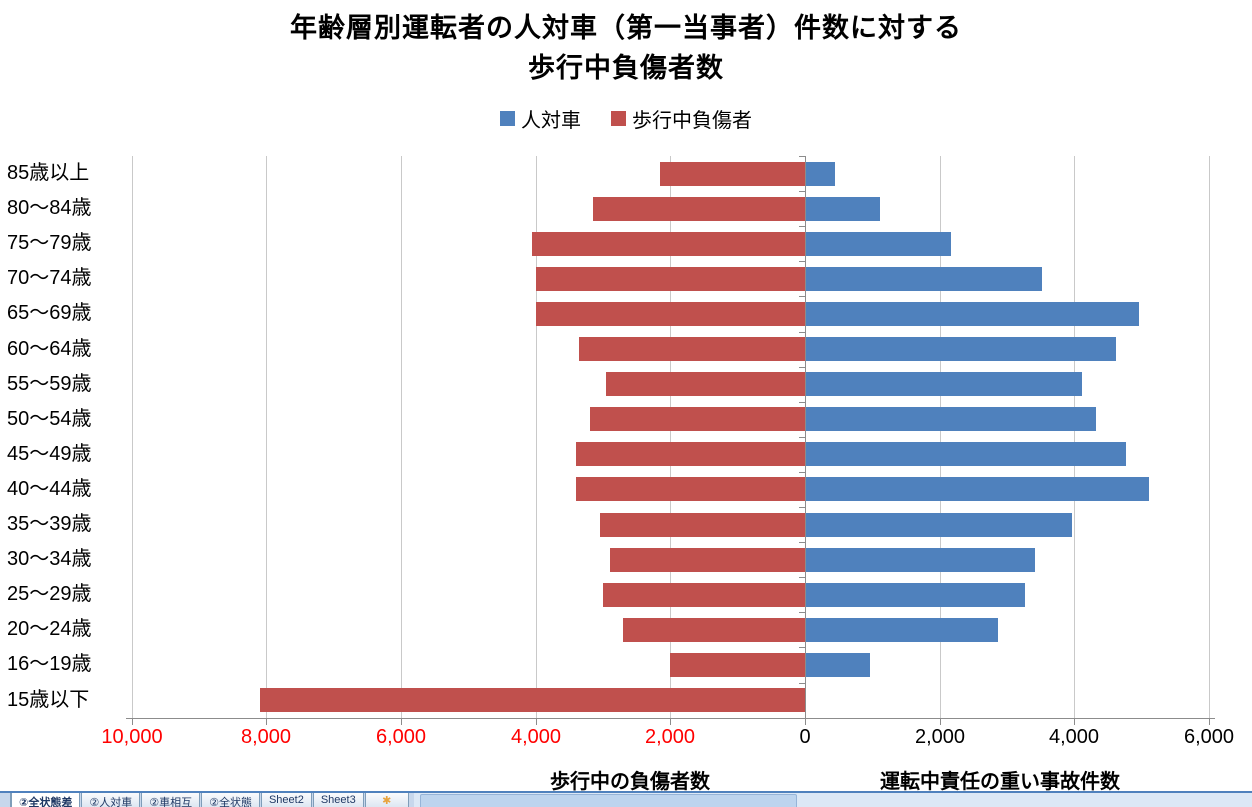 This screenshot has width=1252, height=807. What do you see at coordinates (230, 800) in the screenshot?
I see `sheet-tab: ②全状態` at bounding box center [230, 800].